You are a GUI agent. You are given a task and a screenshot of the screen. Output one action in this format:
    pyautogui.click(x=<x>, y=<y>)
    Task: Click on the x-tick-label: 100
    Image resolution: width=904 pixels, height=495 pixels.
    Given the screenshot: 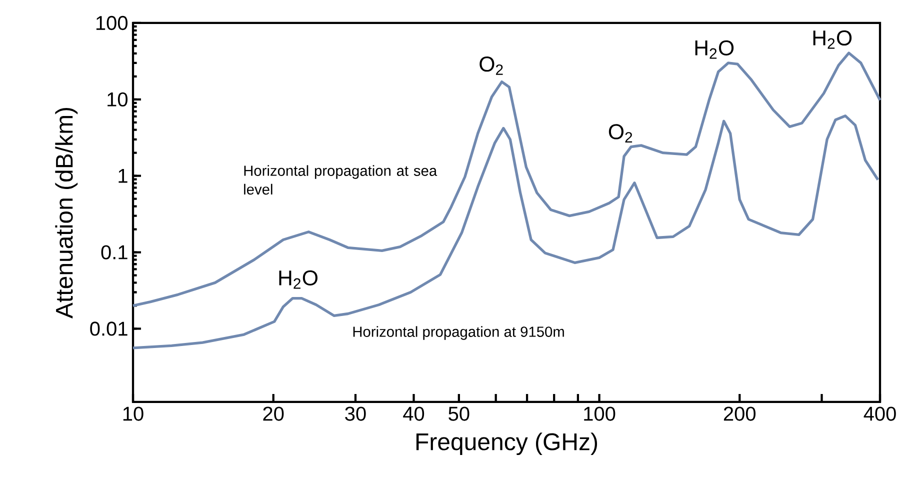 What is the action you would take?
    pyautogui.click(x=600, y=413)
    